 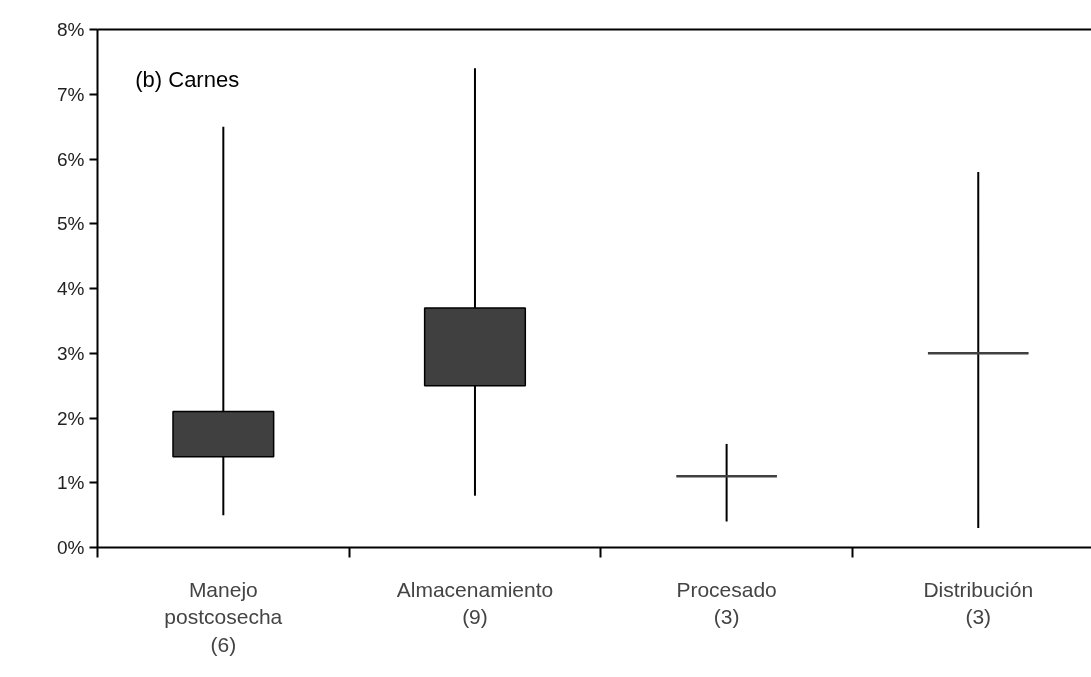 I want to click on y-tick-label: 3%, so click(x=71, y=353).